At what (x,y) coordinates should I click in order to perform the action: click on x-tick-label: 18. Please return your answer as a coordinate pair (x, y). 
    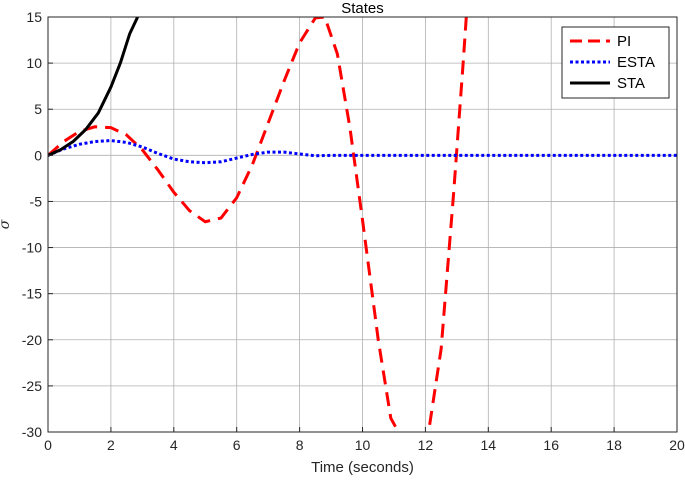
    Looking at the image, I should click on (614, 445).